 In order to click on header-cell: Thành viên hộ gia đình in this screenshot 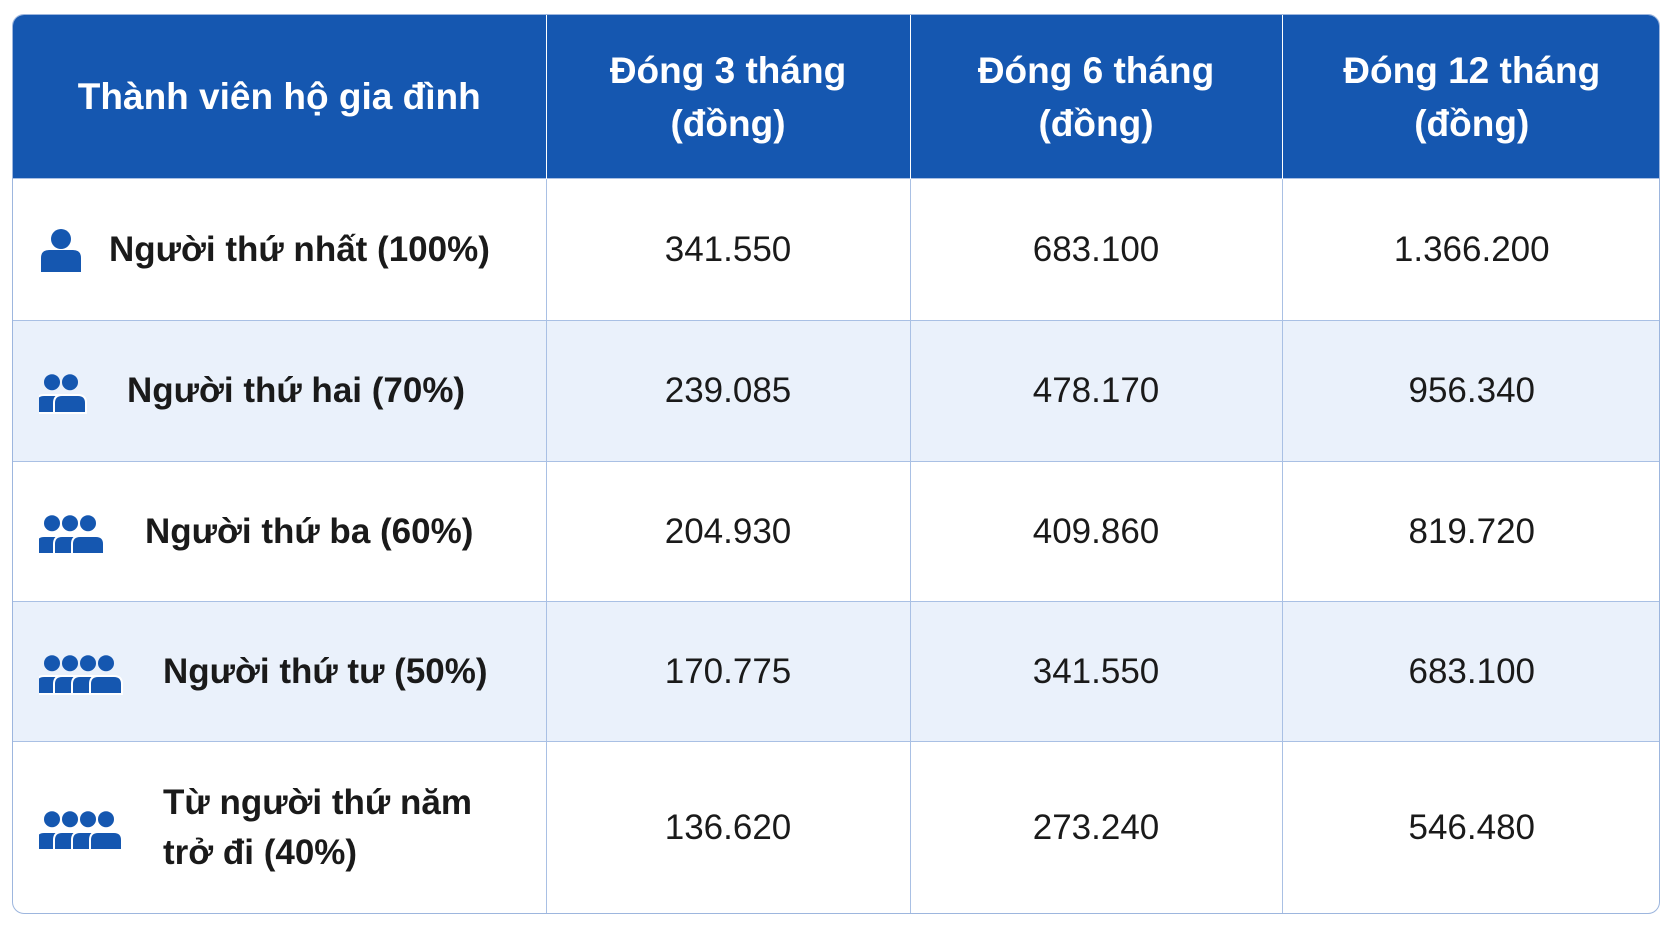, I will do `click(280, 97)`.